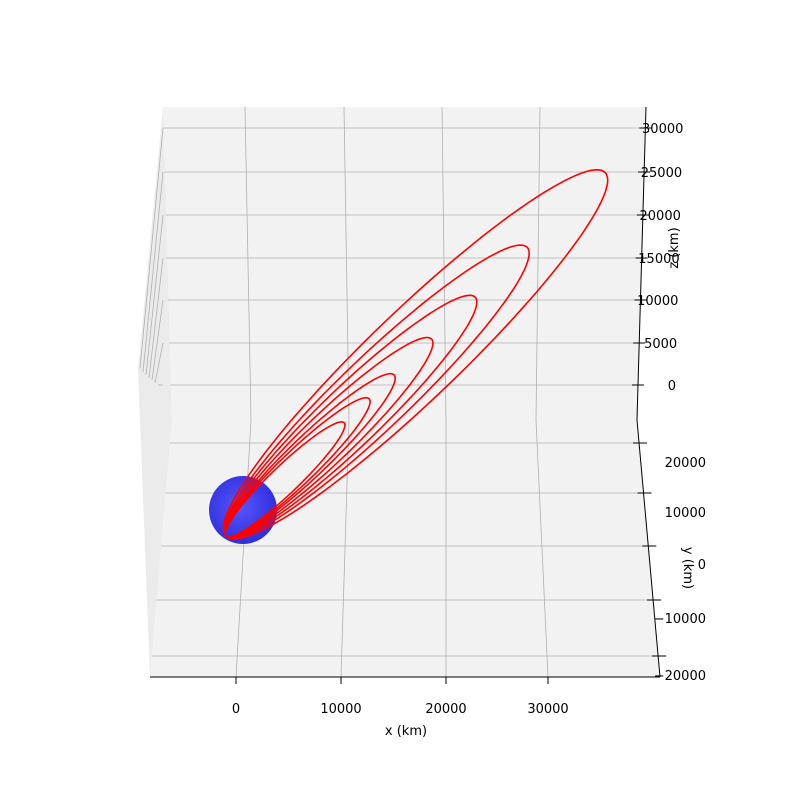 This screenshot has width=789, height=790. Describe the element at coordinates (685, 463) in the screenshot. I see `y-tick-label: 20000` at that location.